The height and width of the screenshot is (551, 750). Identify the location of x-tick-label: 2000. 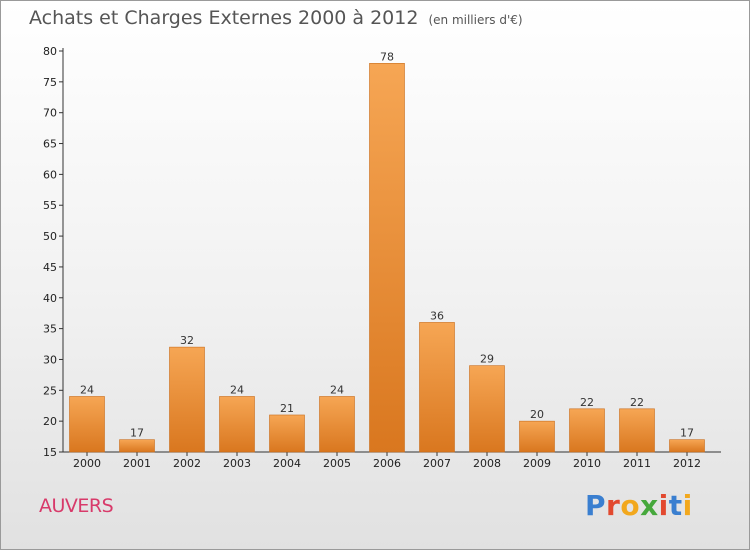
(87, 463).